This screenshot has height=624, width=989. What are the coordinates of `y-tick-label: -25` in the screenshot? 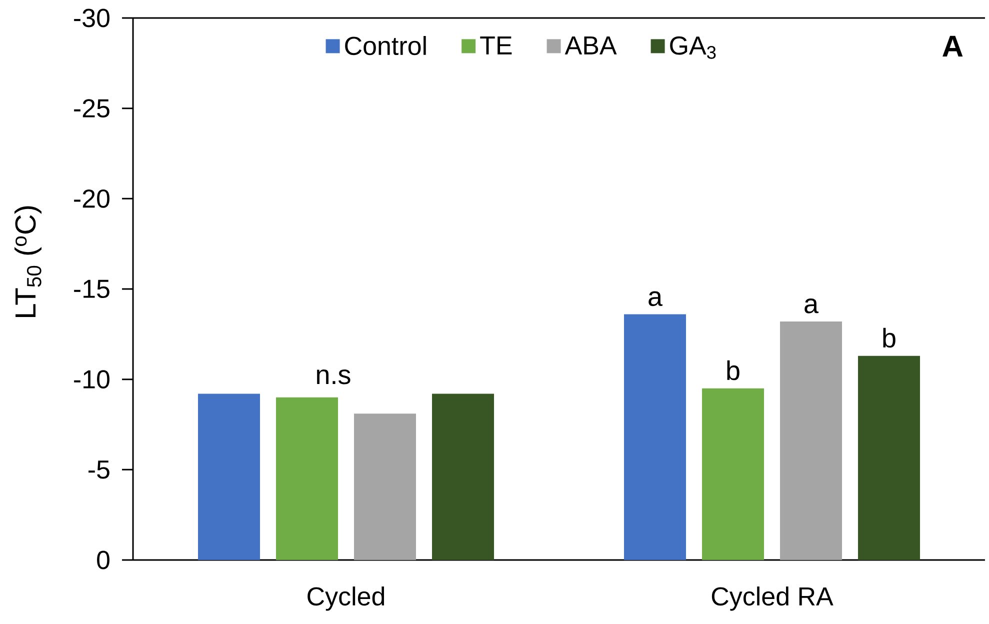 It's located at (92, 108).